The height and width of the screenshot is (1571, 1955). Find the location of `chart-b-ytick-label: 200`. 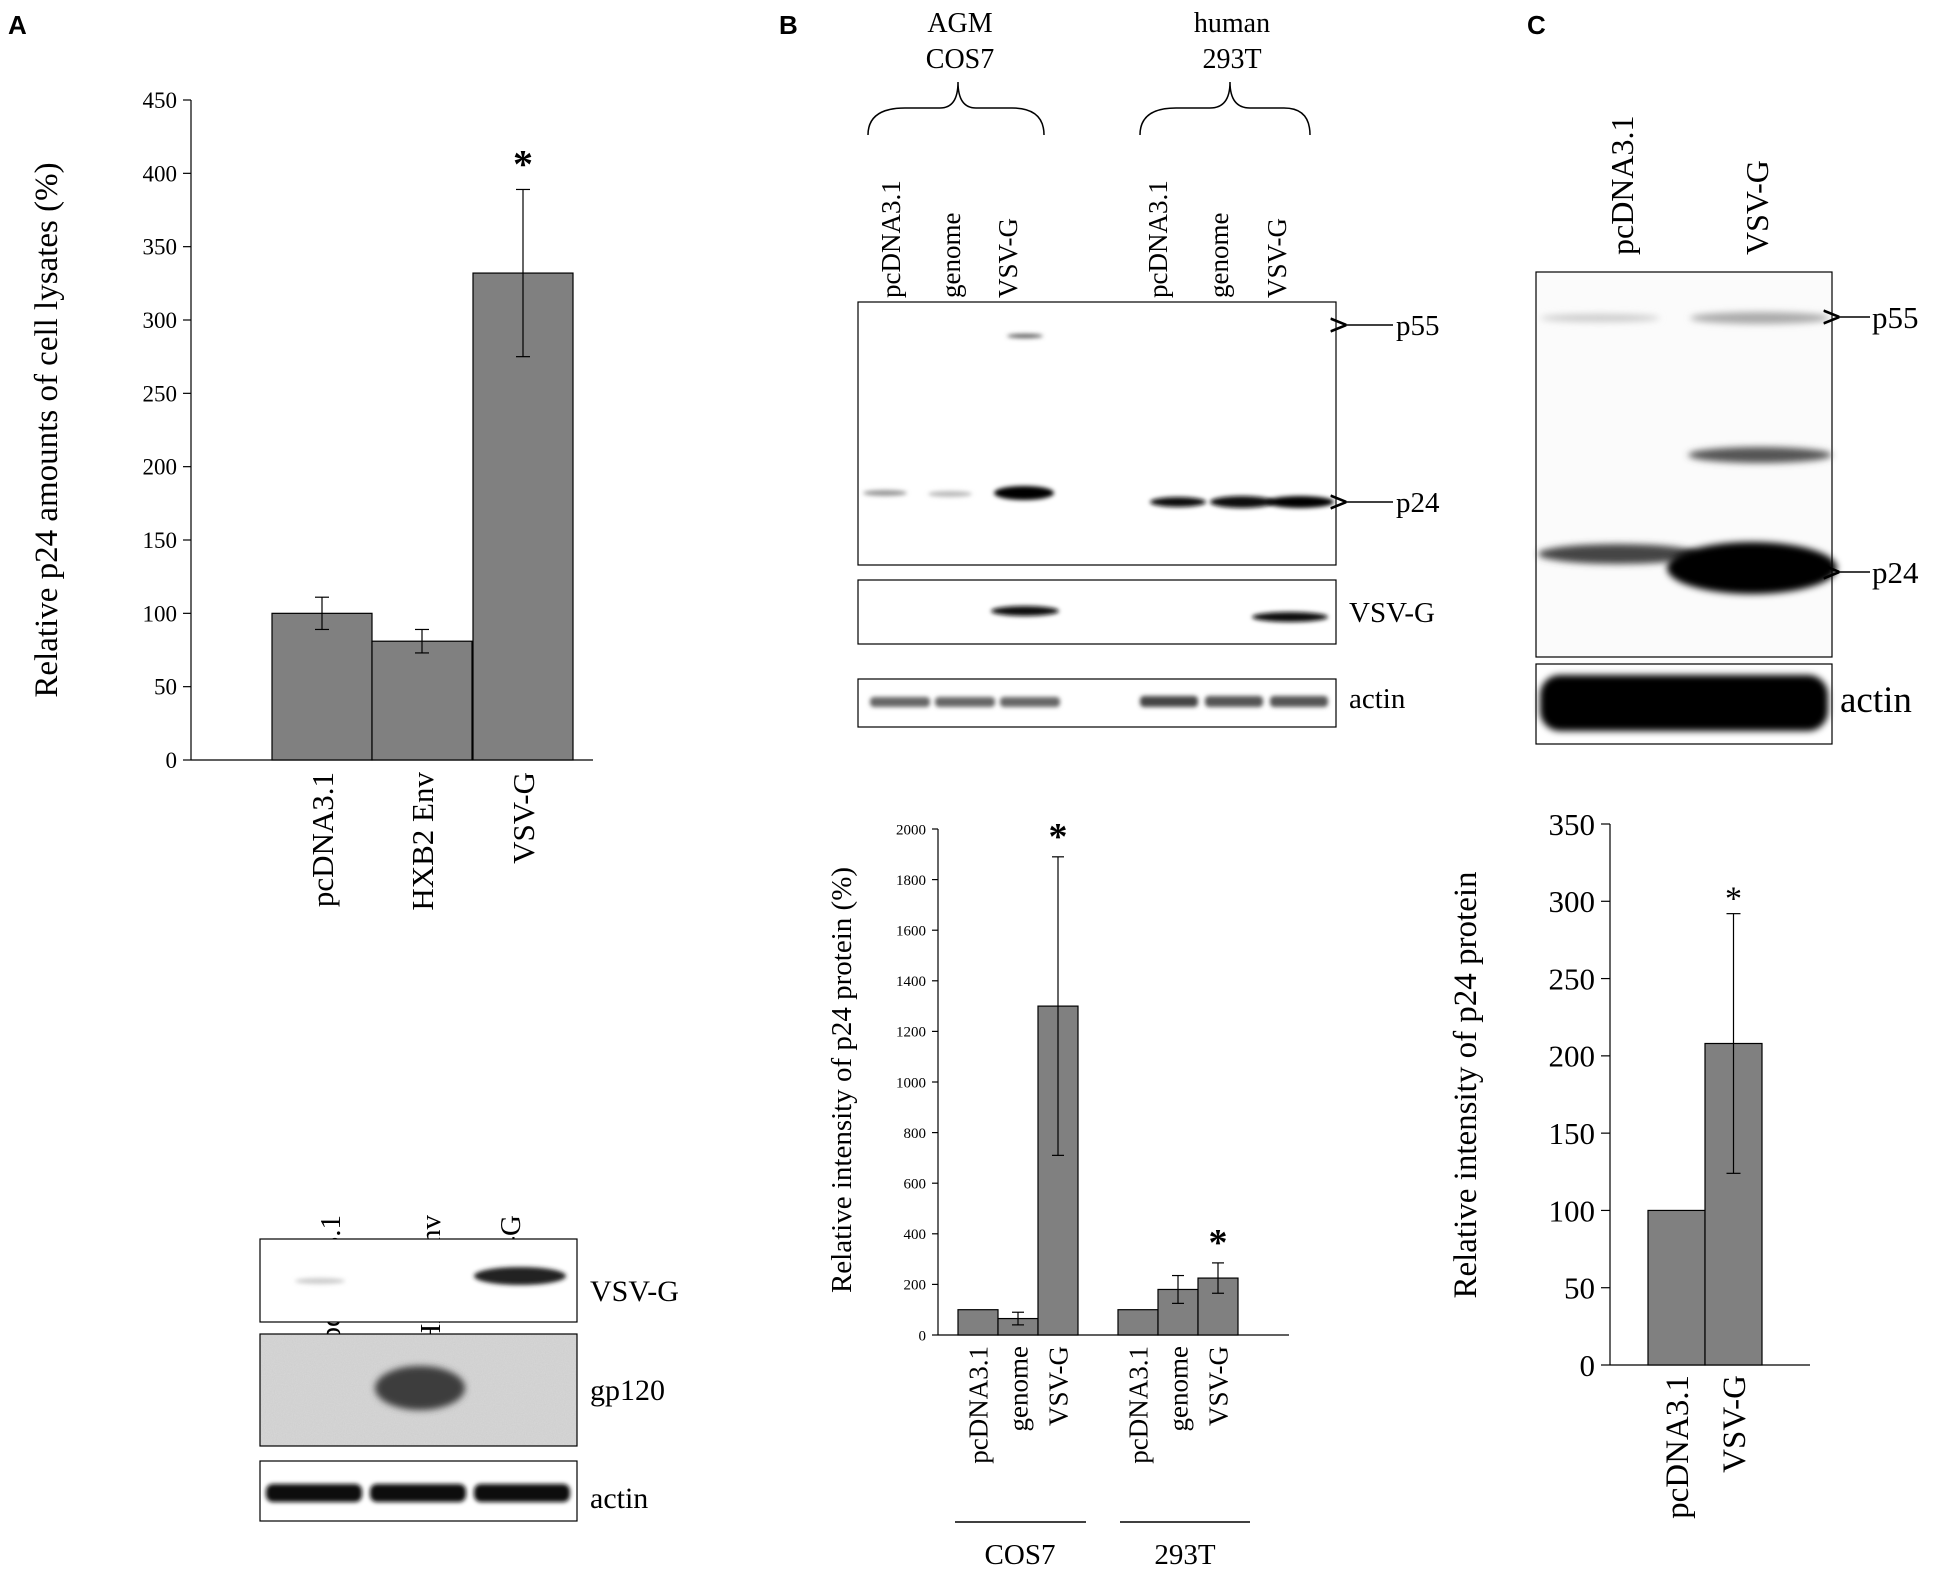

chart-b-ytick-label: 200 is located at coordinates (915, 1286).